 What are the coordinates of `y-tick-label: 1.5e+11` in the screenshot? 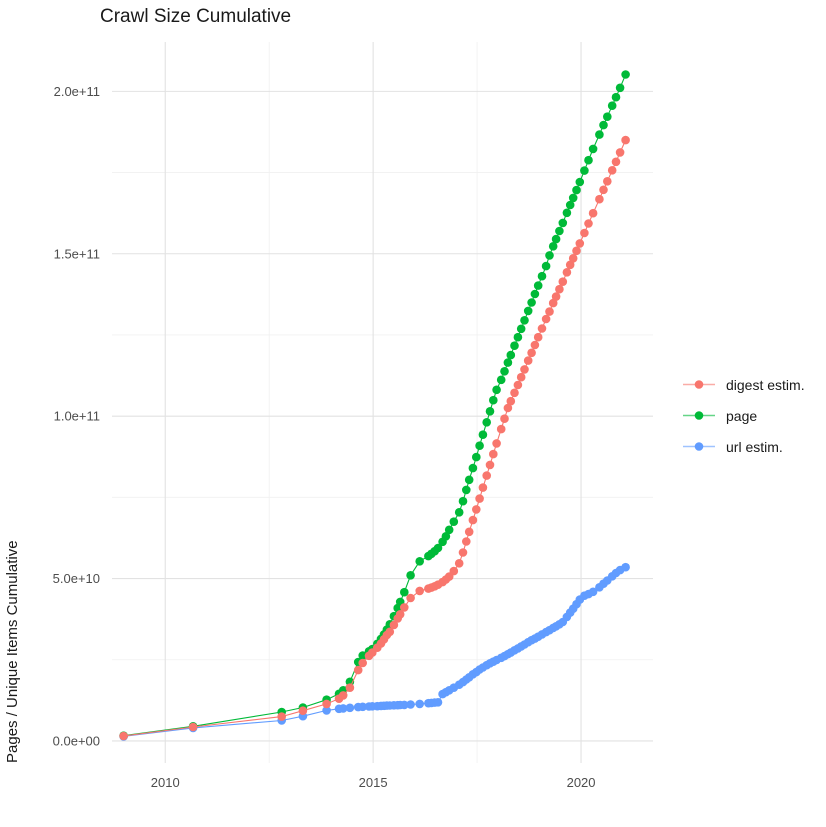 It's located at (77, 253).